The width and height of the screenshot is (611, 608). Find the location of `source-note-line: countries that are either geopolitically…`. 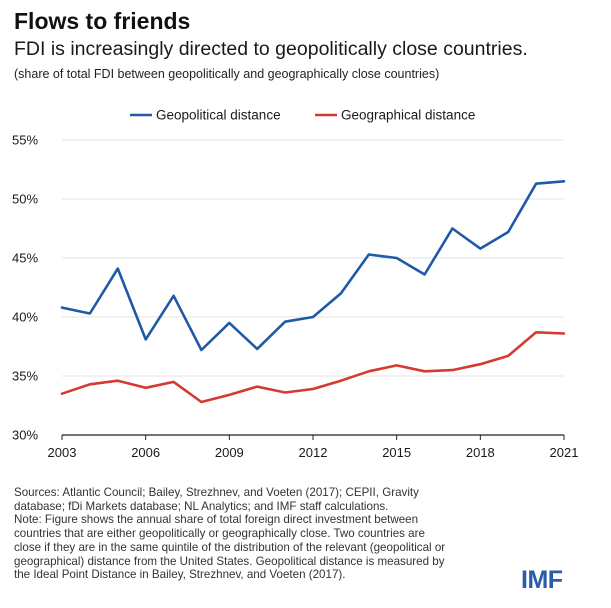

source-note-line: countries that are either geopolitically… is located at coordinates (219, 534).